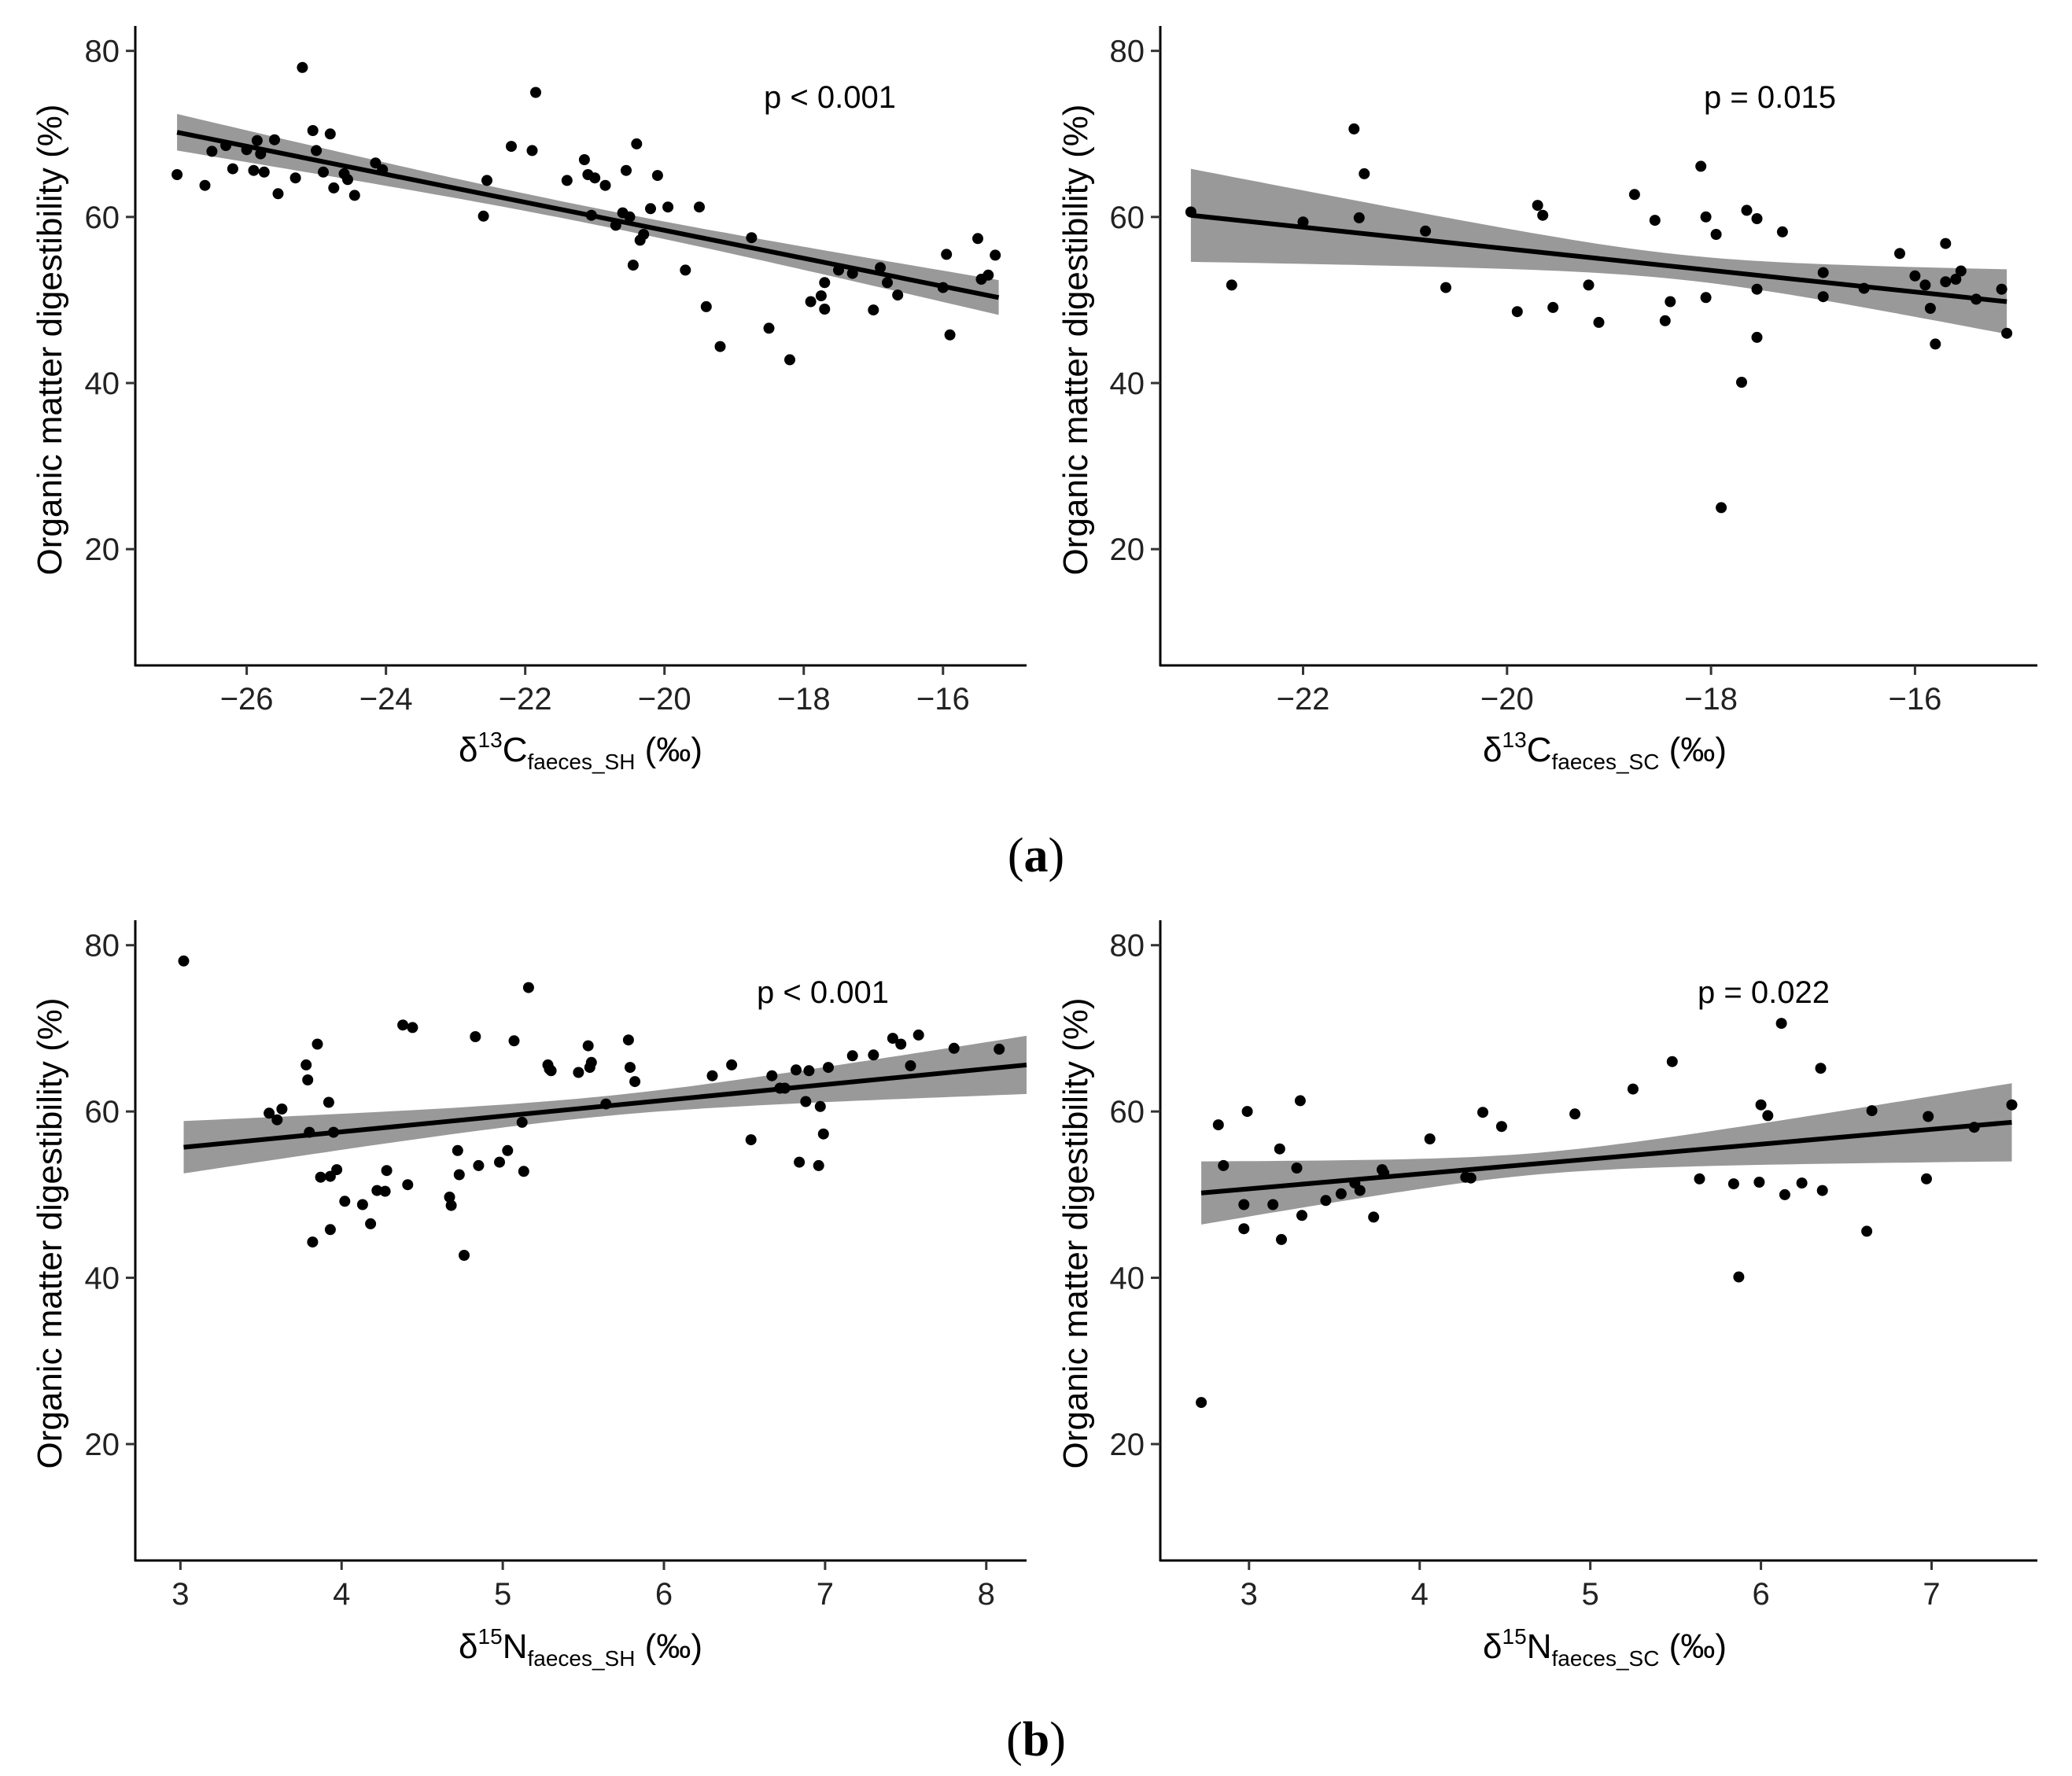 Image resolution: width=2072 pixels, height=1776 pixels. What do you see at coordinates (1932, 1594) in the screenshot?
I see `x-tick-label: 7` at bounding box center [1932, 1594].